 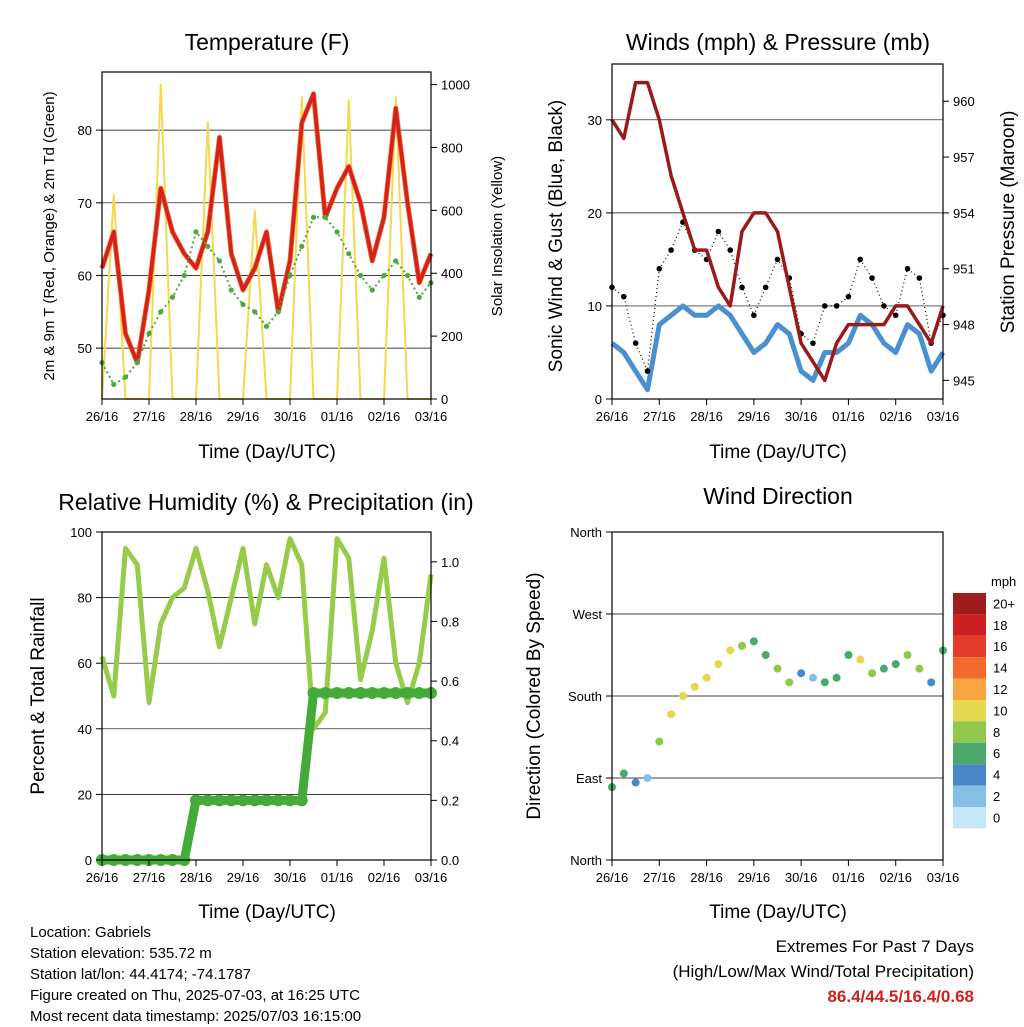 I want to click on direction-title: Wind Direction, so click(x=778, y=496).